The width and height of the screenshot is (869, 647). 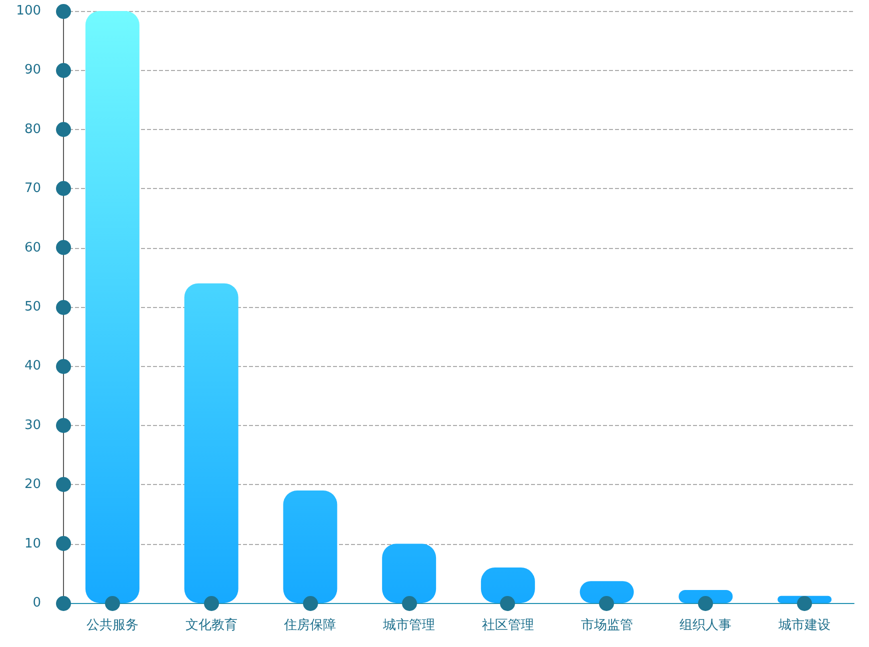 I want to click on y-tick-label: 90, so click(x=32, y=70).